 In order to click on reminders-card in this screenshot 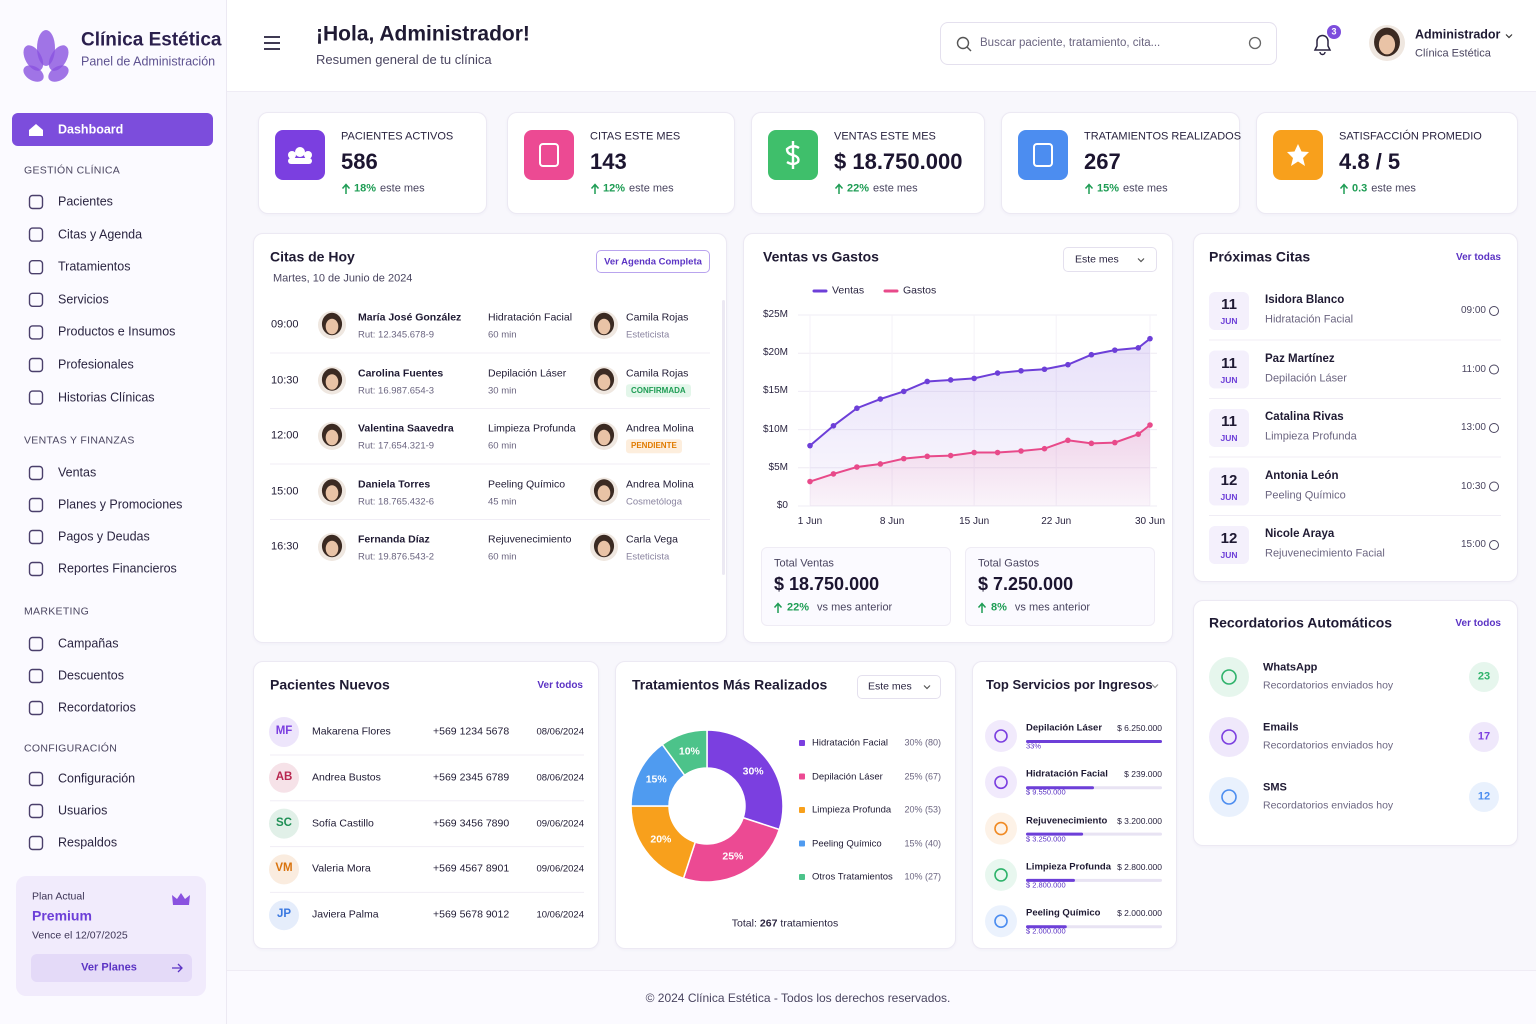, I will do `click(1355, 723)`.